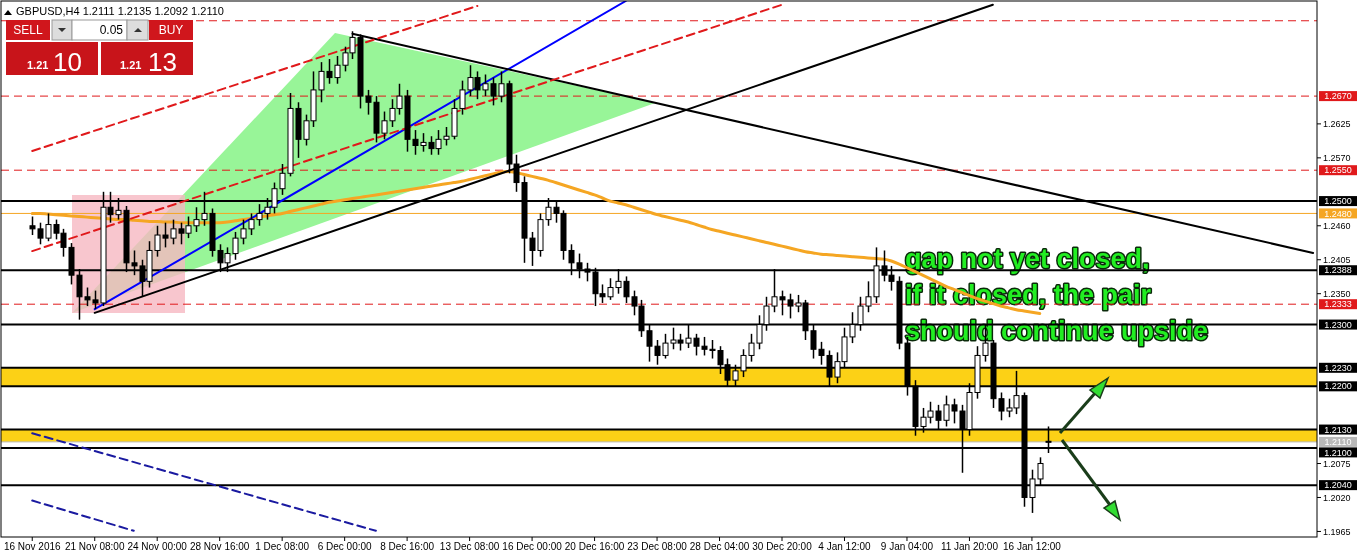 The height and width of the screenshot is (554, 1358). Describe the element at coordinates (1338, 386) in the screenshot. I see `ref-line-label: 1.2200` at that location.